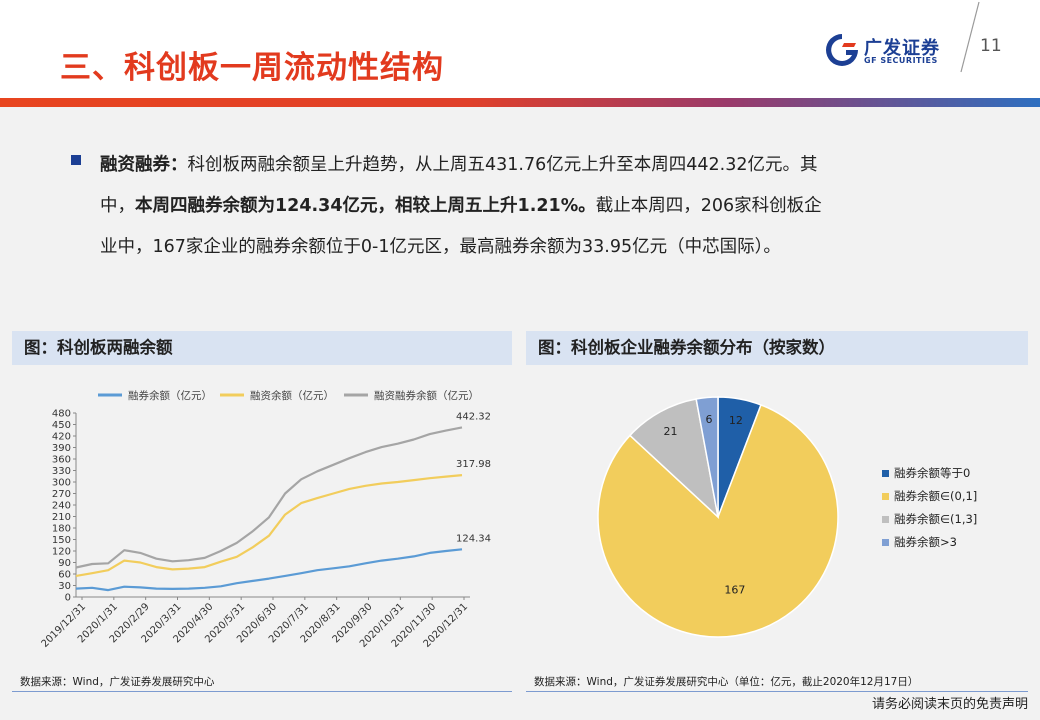 Image resolution: width=1040 pixels, height=720 pixels. Describe the element at coordinates (925, 542) in the screenshot. I see `pie-legend-label: 融券余额>3` at that location.